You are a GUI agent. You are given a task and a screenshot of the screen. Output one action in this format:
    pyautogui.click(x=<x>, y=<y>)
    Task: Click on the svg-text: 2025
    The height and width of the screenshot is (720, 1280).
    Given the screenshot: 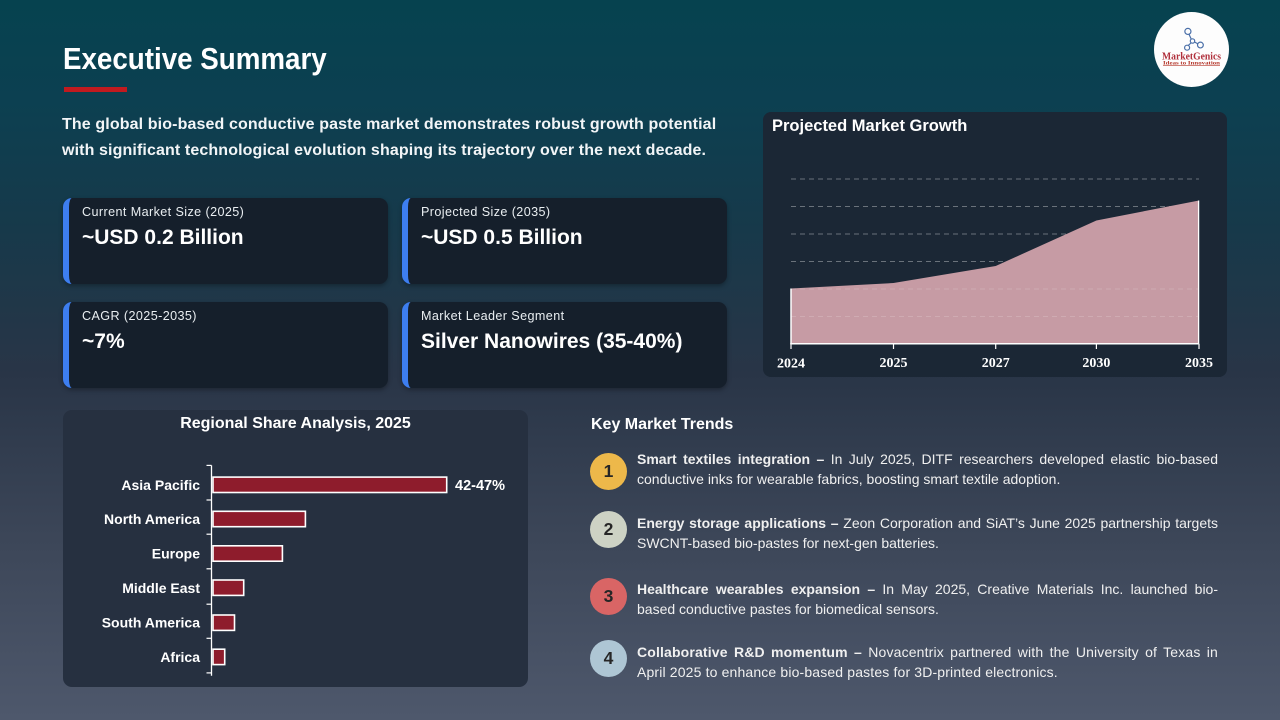 What is the action you would take?
    pyautogui.click(x=894, y=363)
    